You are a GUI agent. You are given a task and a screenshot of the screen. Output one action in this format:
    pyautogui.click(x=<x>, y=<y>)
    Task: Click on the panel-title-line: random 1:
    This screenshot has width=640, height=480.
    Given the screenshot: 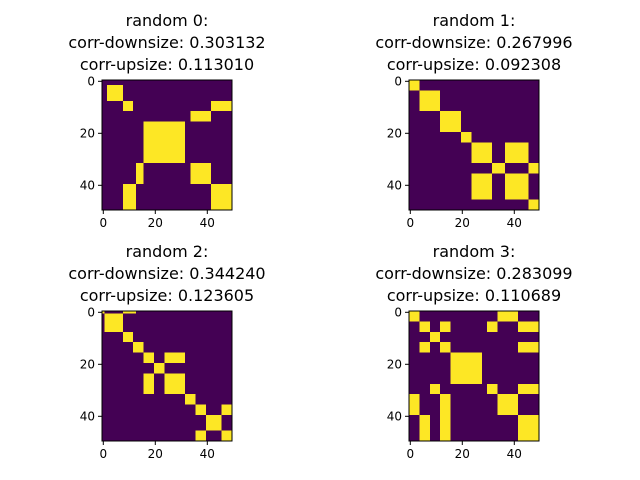 What is the action you would take?
    pyautogui.click(x=474, y=20)
    